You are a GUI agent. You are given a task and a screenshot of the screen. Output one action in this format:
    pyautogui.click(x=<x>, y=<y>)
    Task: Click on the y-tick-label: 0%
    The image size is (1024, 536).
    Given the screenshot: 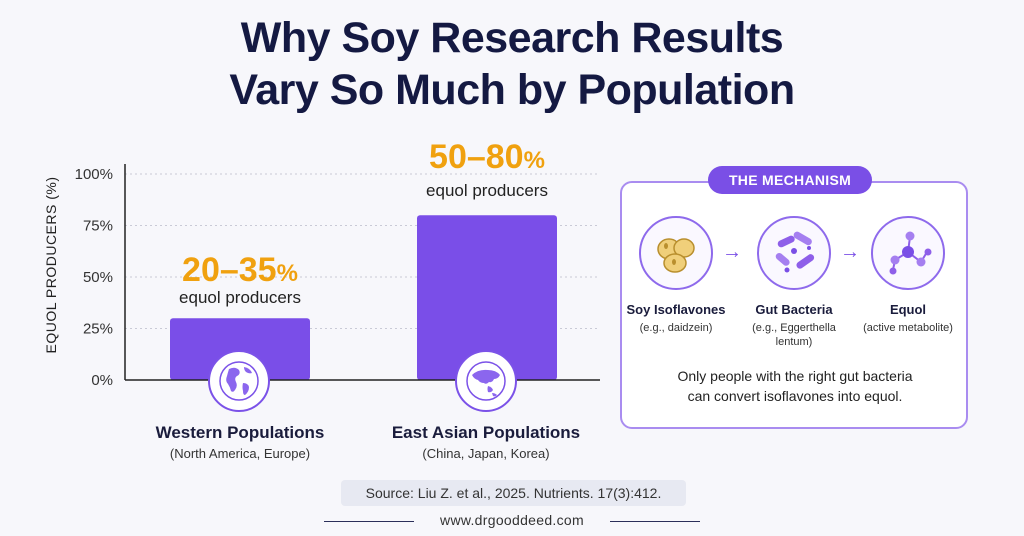 What is the action you would take?
    pyautogui.click(x=102, y=380)
    